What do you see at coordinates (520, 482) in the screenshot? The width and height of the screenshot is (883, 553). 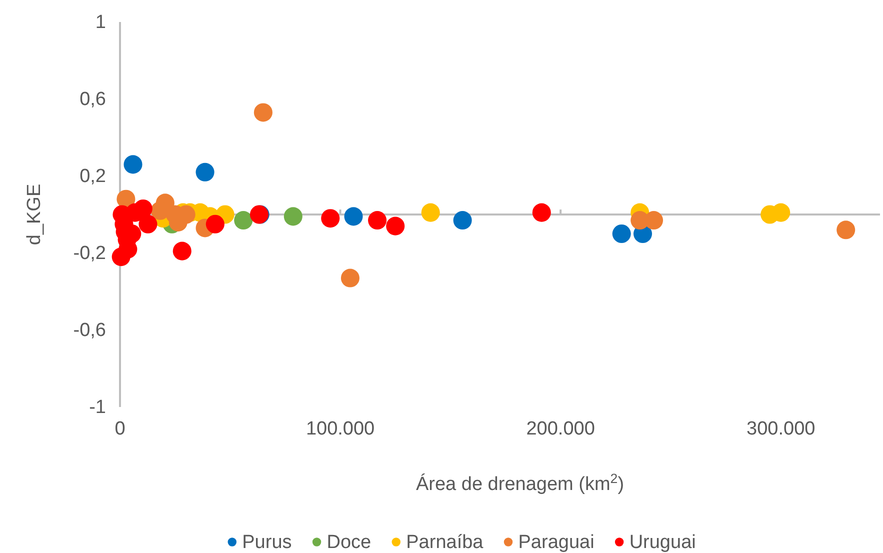 I see `x-axis-title: Área de drenagem (km$^{2}$)` at bounding box center [520, 482].